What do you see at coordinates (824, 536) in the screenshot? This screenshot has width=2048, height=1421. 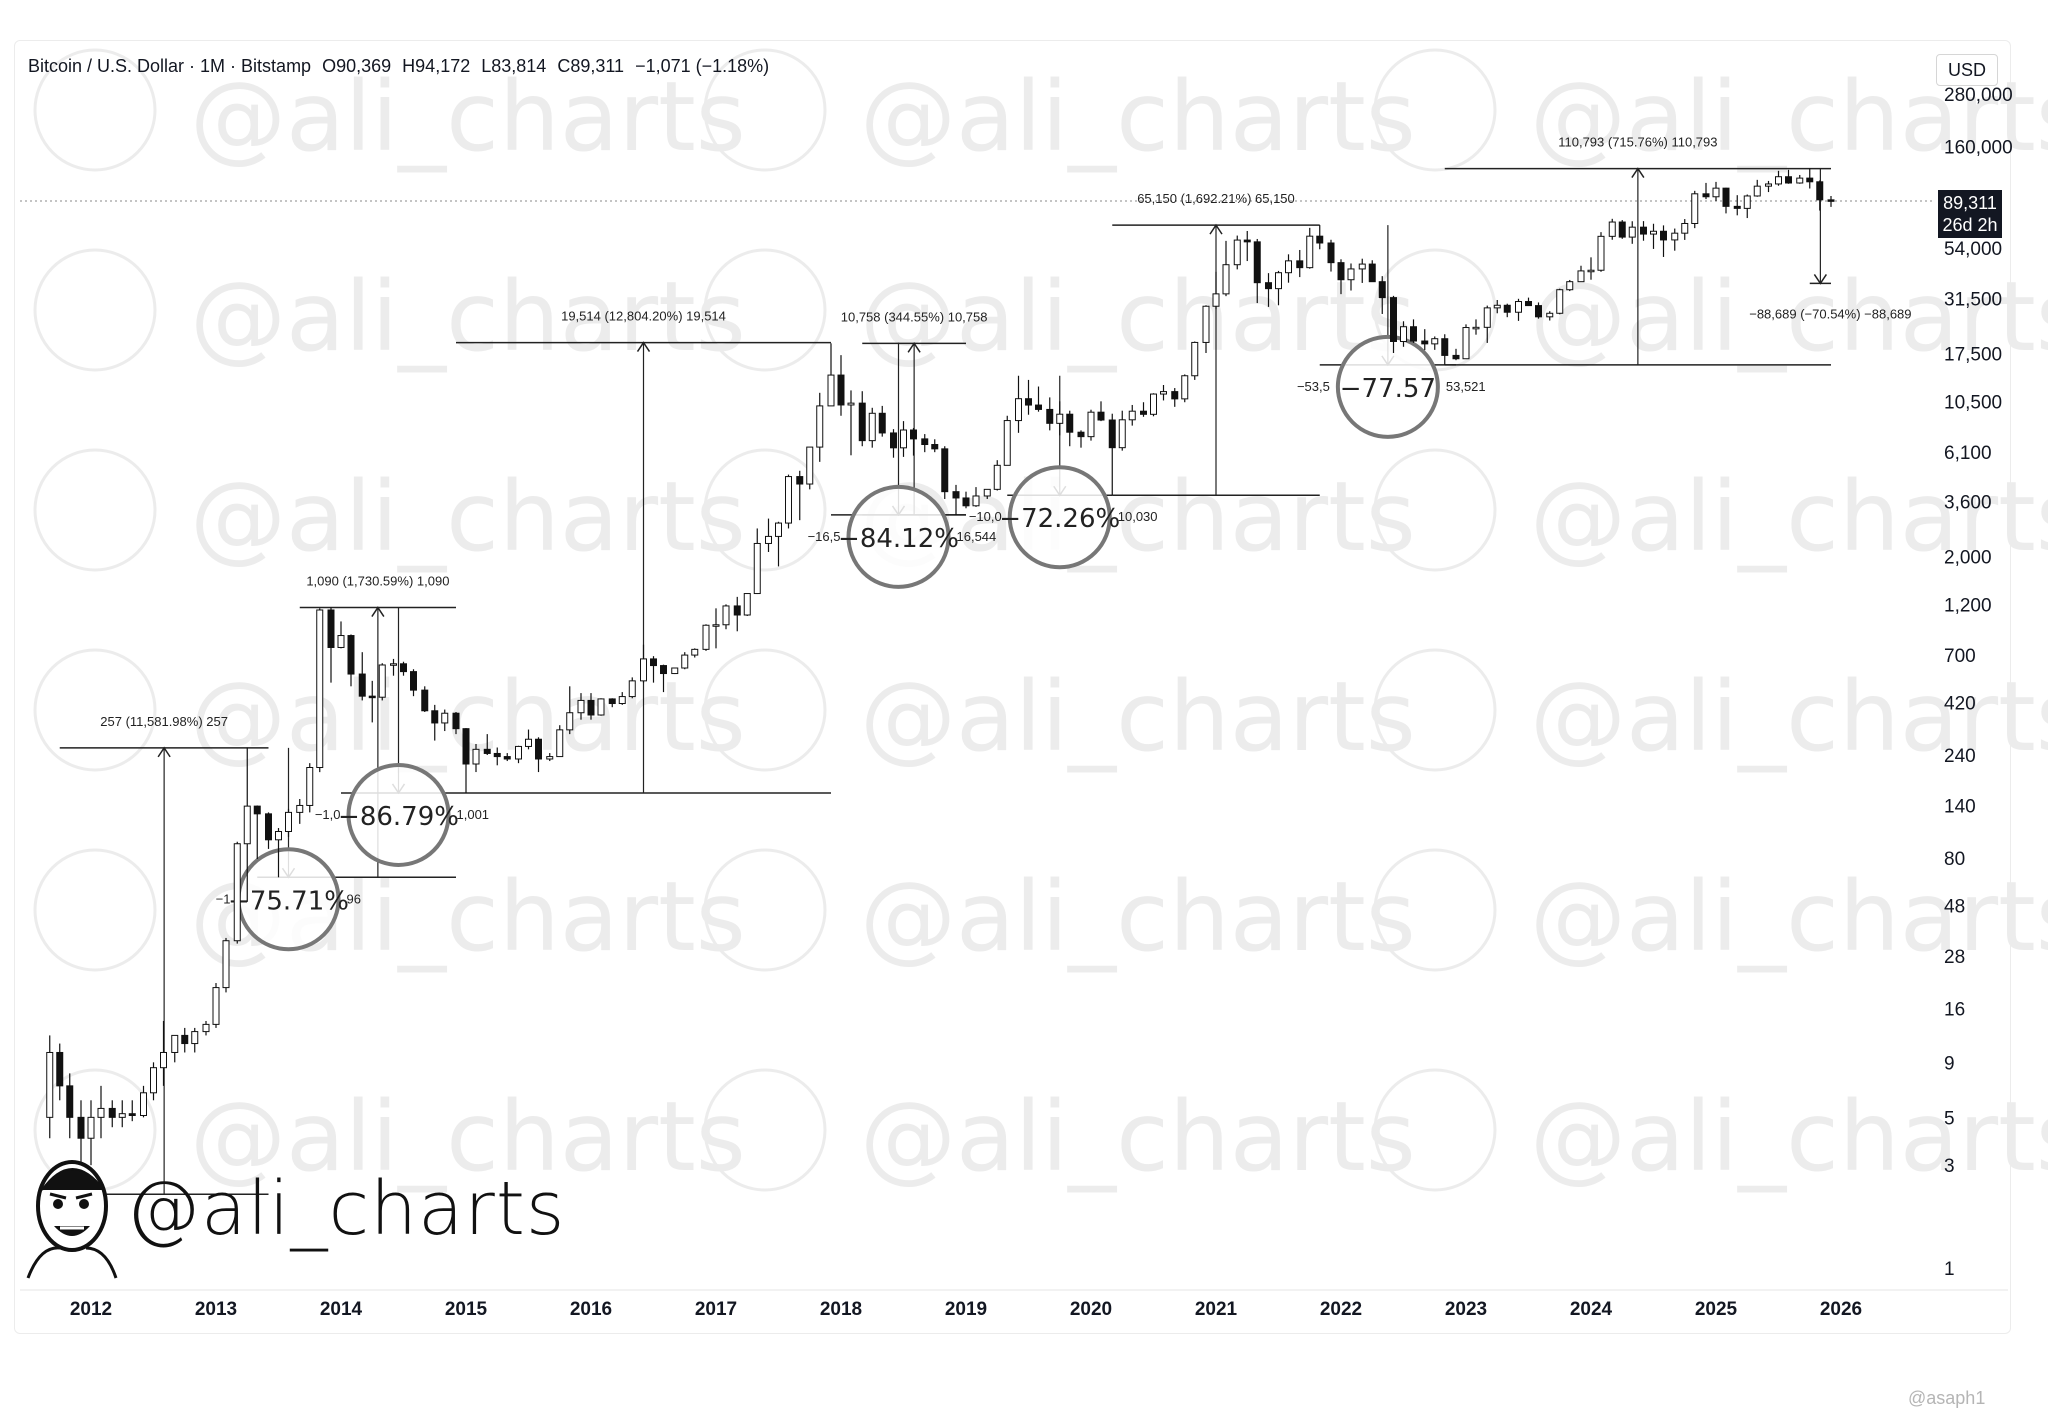 I see `drawdown-label: −16,5` at bounding box center [824, 536].